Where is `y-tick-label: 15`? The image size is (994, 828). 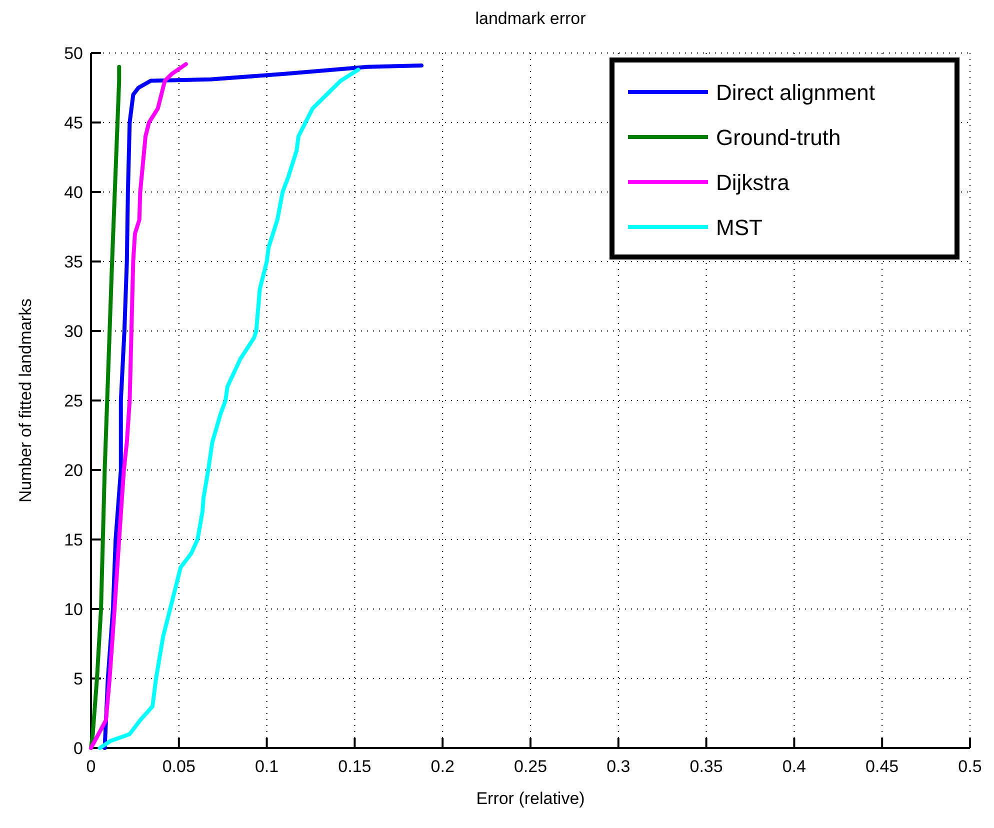
y-tick-label: 15 is located at coordinates (73, 540).